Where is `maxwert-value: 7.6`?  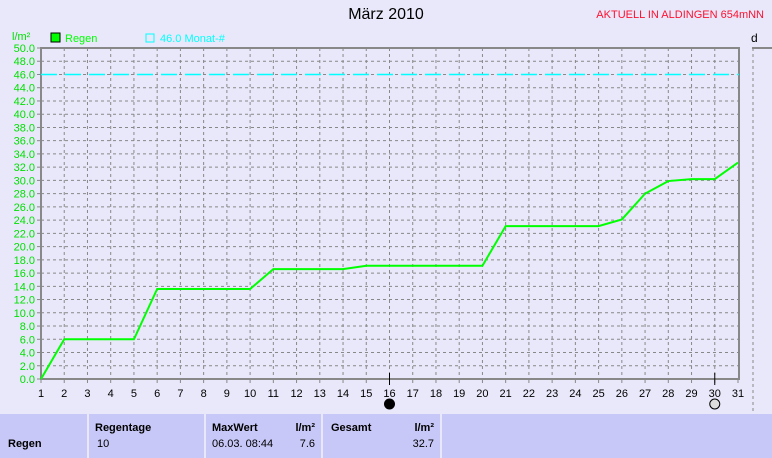 maxwert-value: 7.6 is located at coordinates (307, 444).